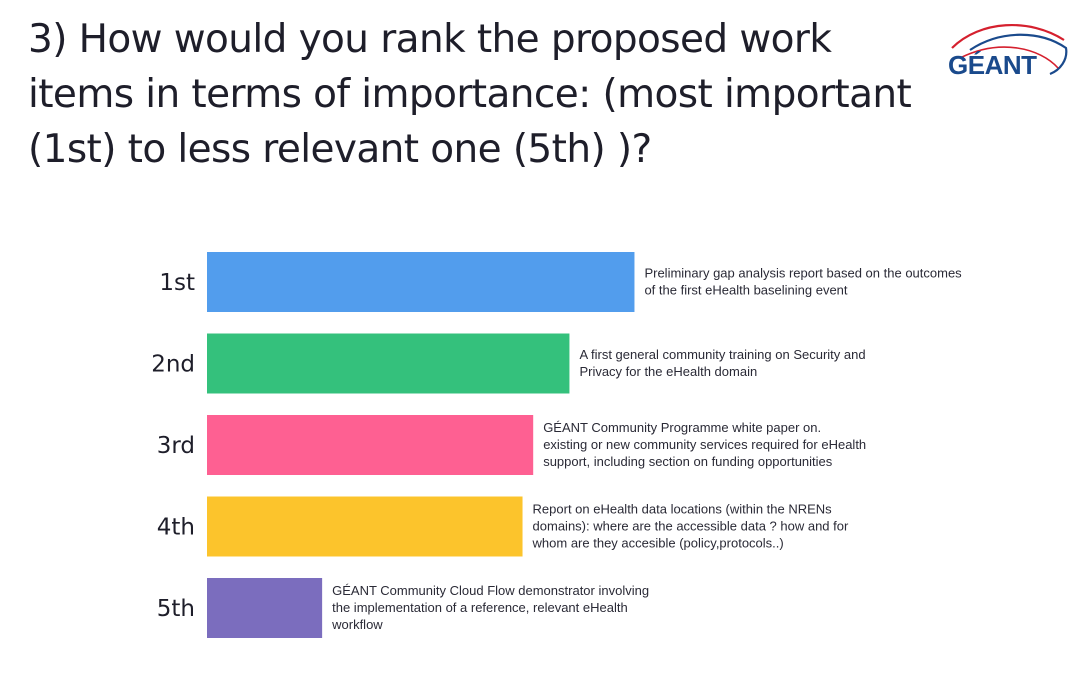 Image resolution: width=1073 pixels, height=673 pixels. Describe the element at coordinates (357, 624) in the screenshot. I see `bar-annotation-line: workflow` at that location.